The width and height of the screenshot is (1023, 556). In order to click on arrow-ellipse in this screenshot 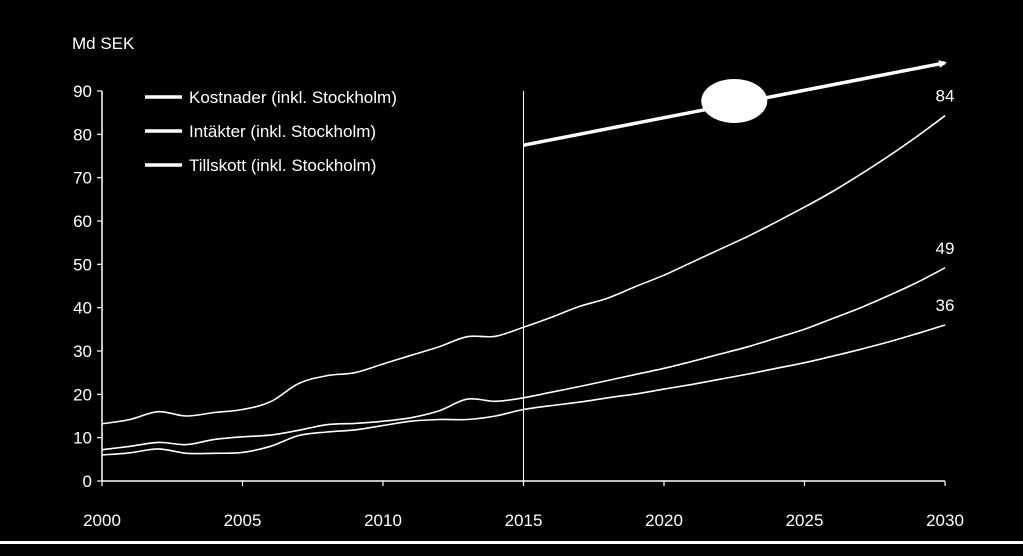, I will do `click(734, 100)`.